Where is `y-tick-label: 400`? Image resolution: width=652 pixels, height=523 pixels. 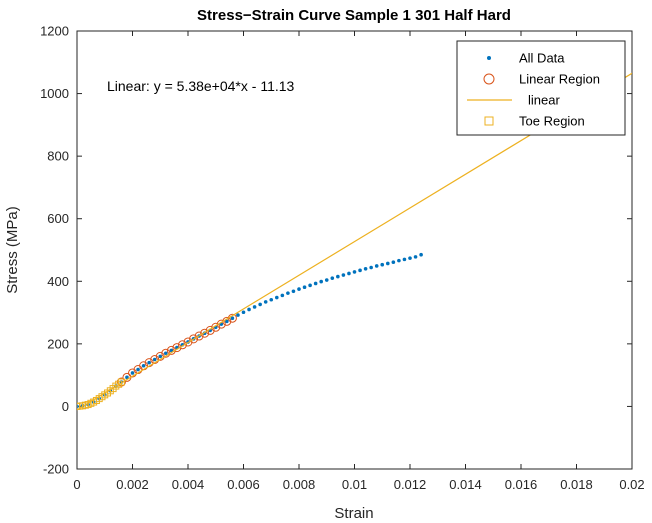 y-tick-label: 400 is located at coordinates (58, 281).